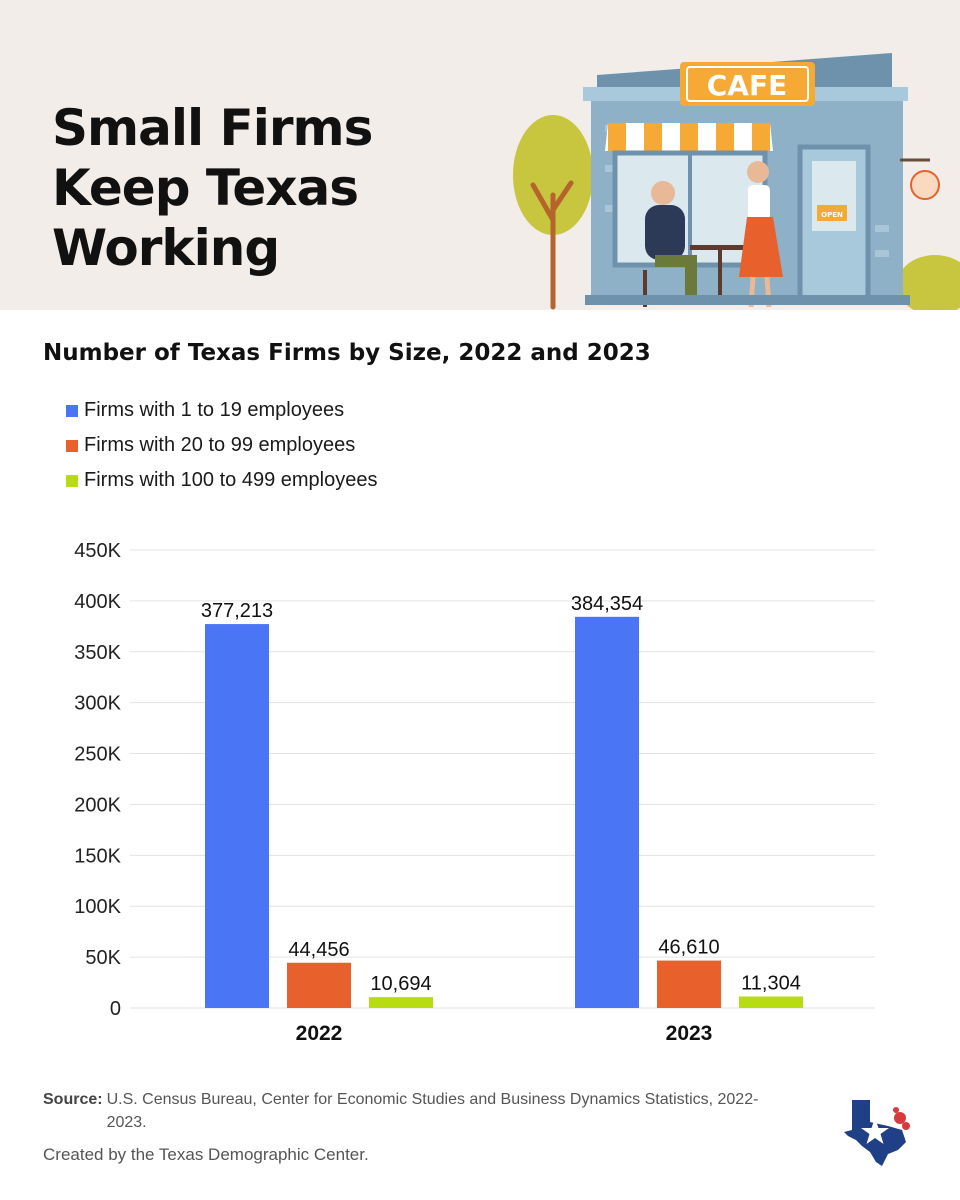 The width and height of the screenshot is (960, 1200). What do you see at coordinates (97, 907) in the screenshot?
I see `y-tick-label: 100K` at bounding box center [97, 907].